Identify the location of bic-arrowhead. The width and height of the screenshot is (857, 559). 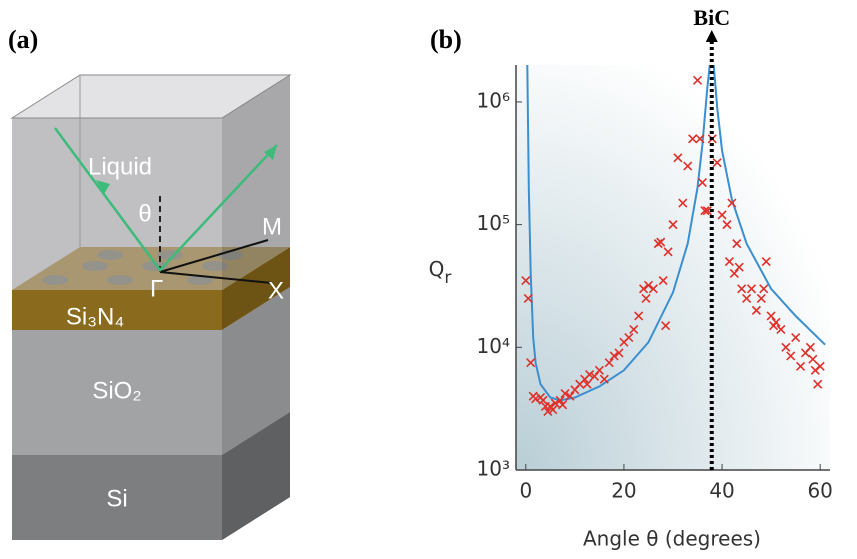
(711, 36).